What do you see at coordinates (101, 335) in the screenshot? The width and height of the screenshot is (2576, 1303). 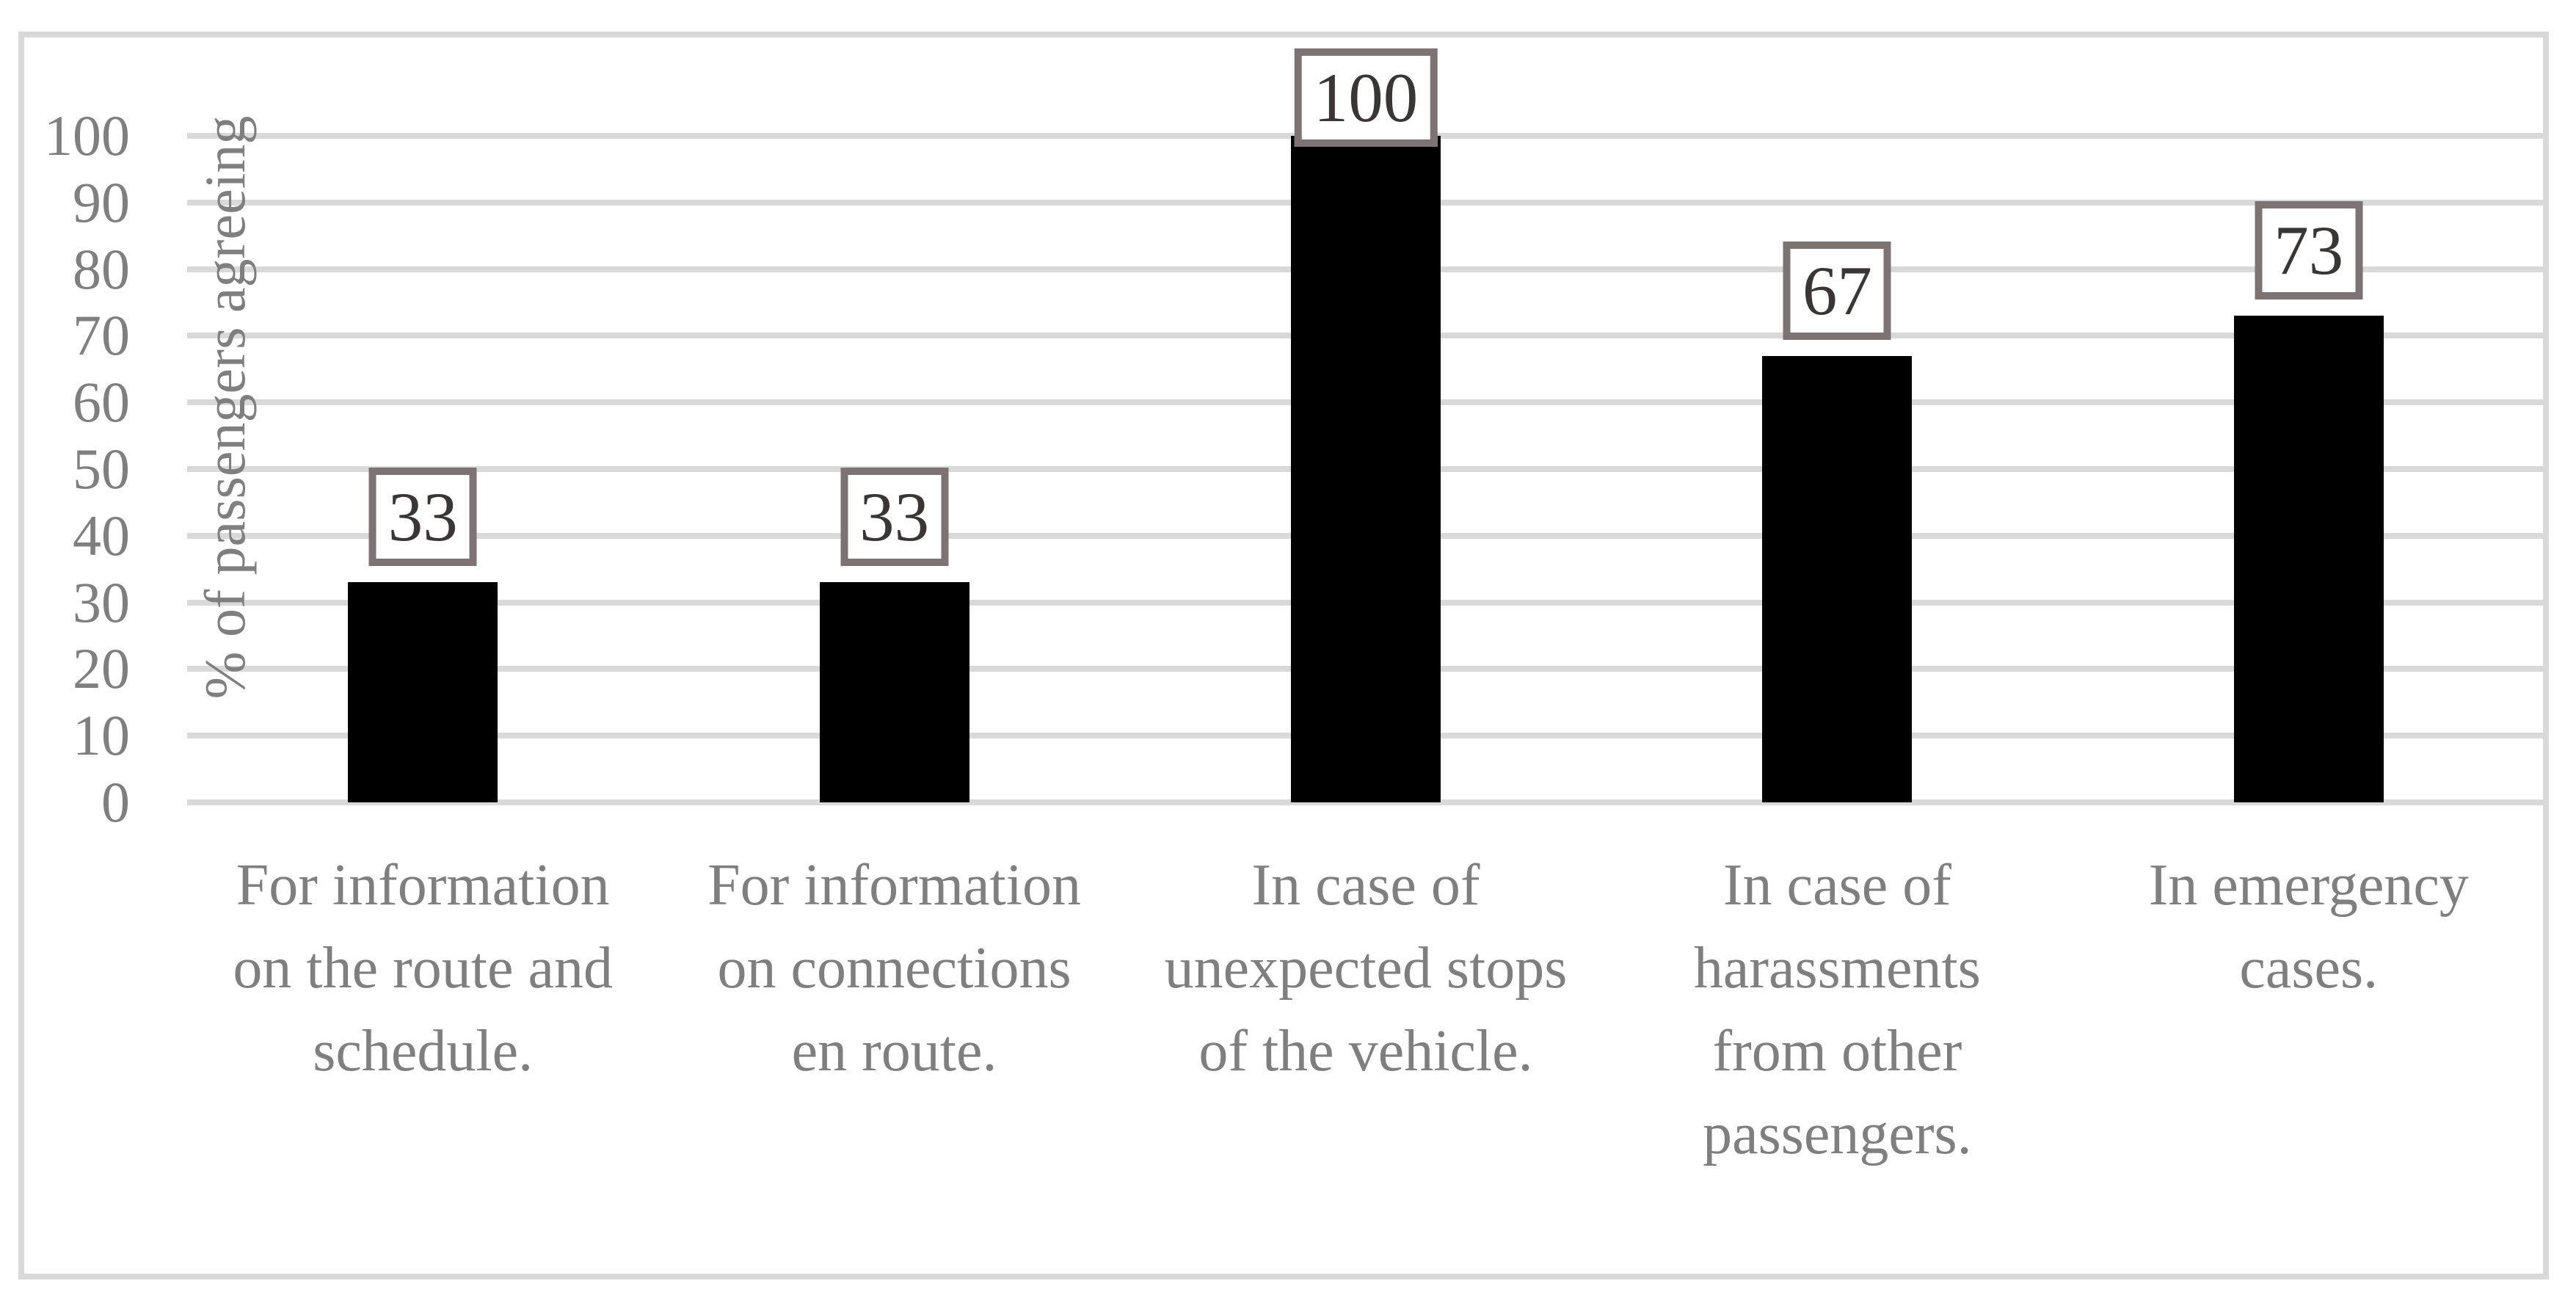 I see `y-tick-label: 70` at bounding box center [101, 335].